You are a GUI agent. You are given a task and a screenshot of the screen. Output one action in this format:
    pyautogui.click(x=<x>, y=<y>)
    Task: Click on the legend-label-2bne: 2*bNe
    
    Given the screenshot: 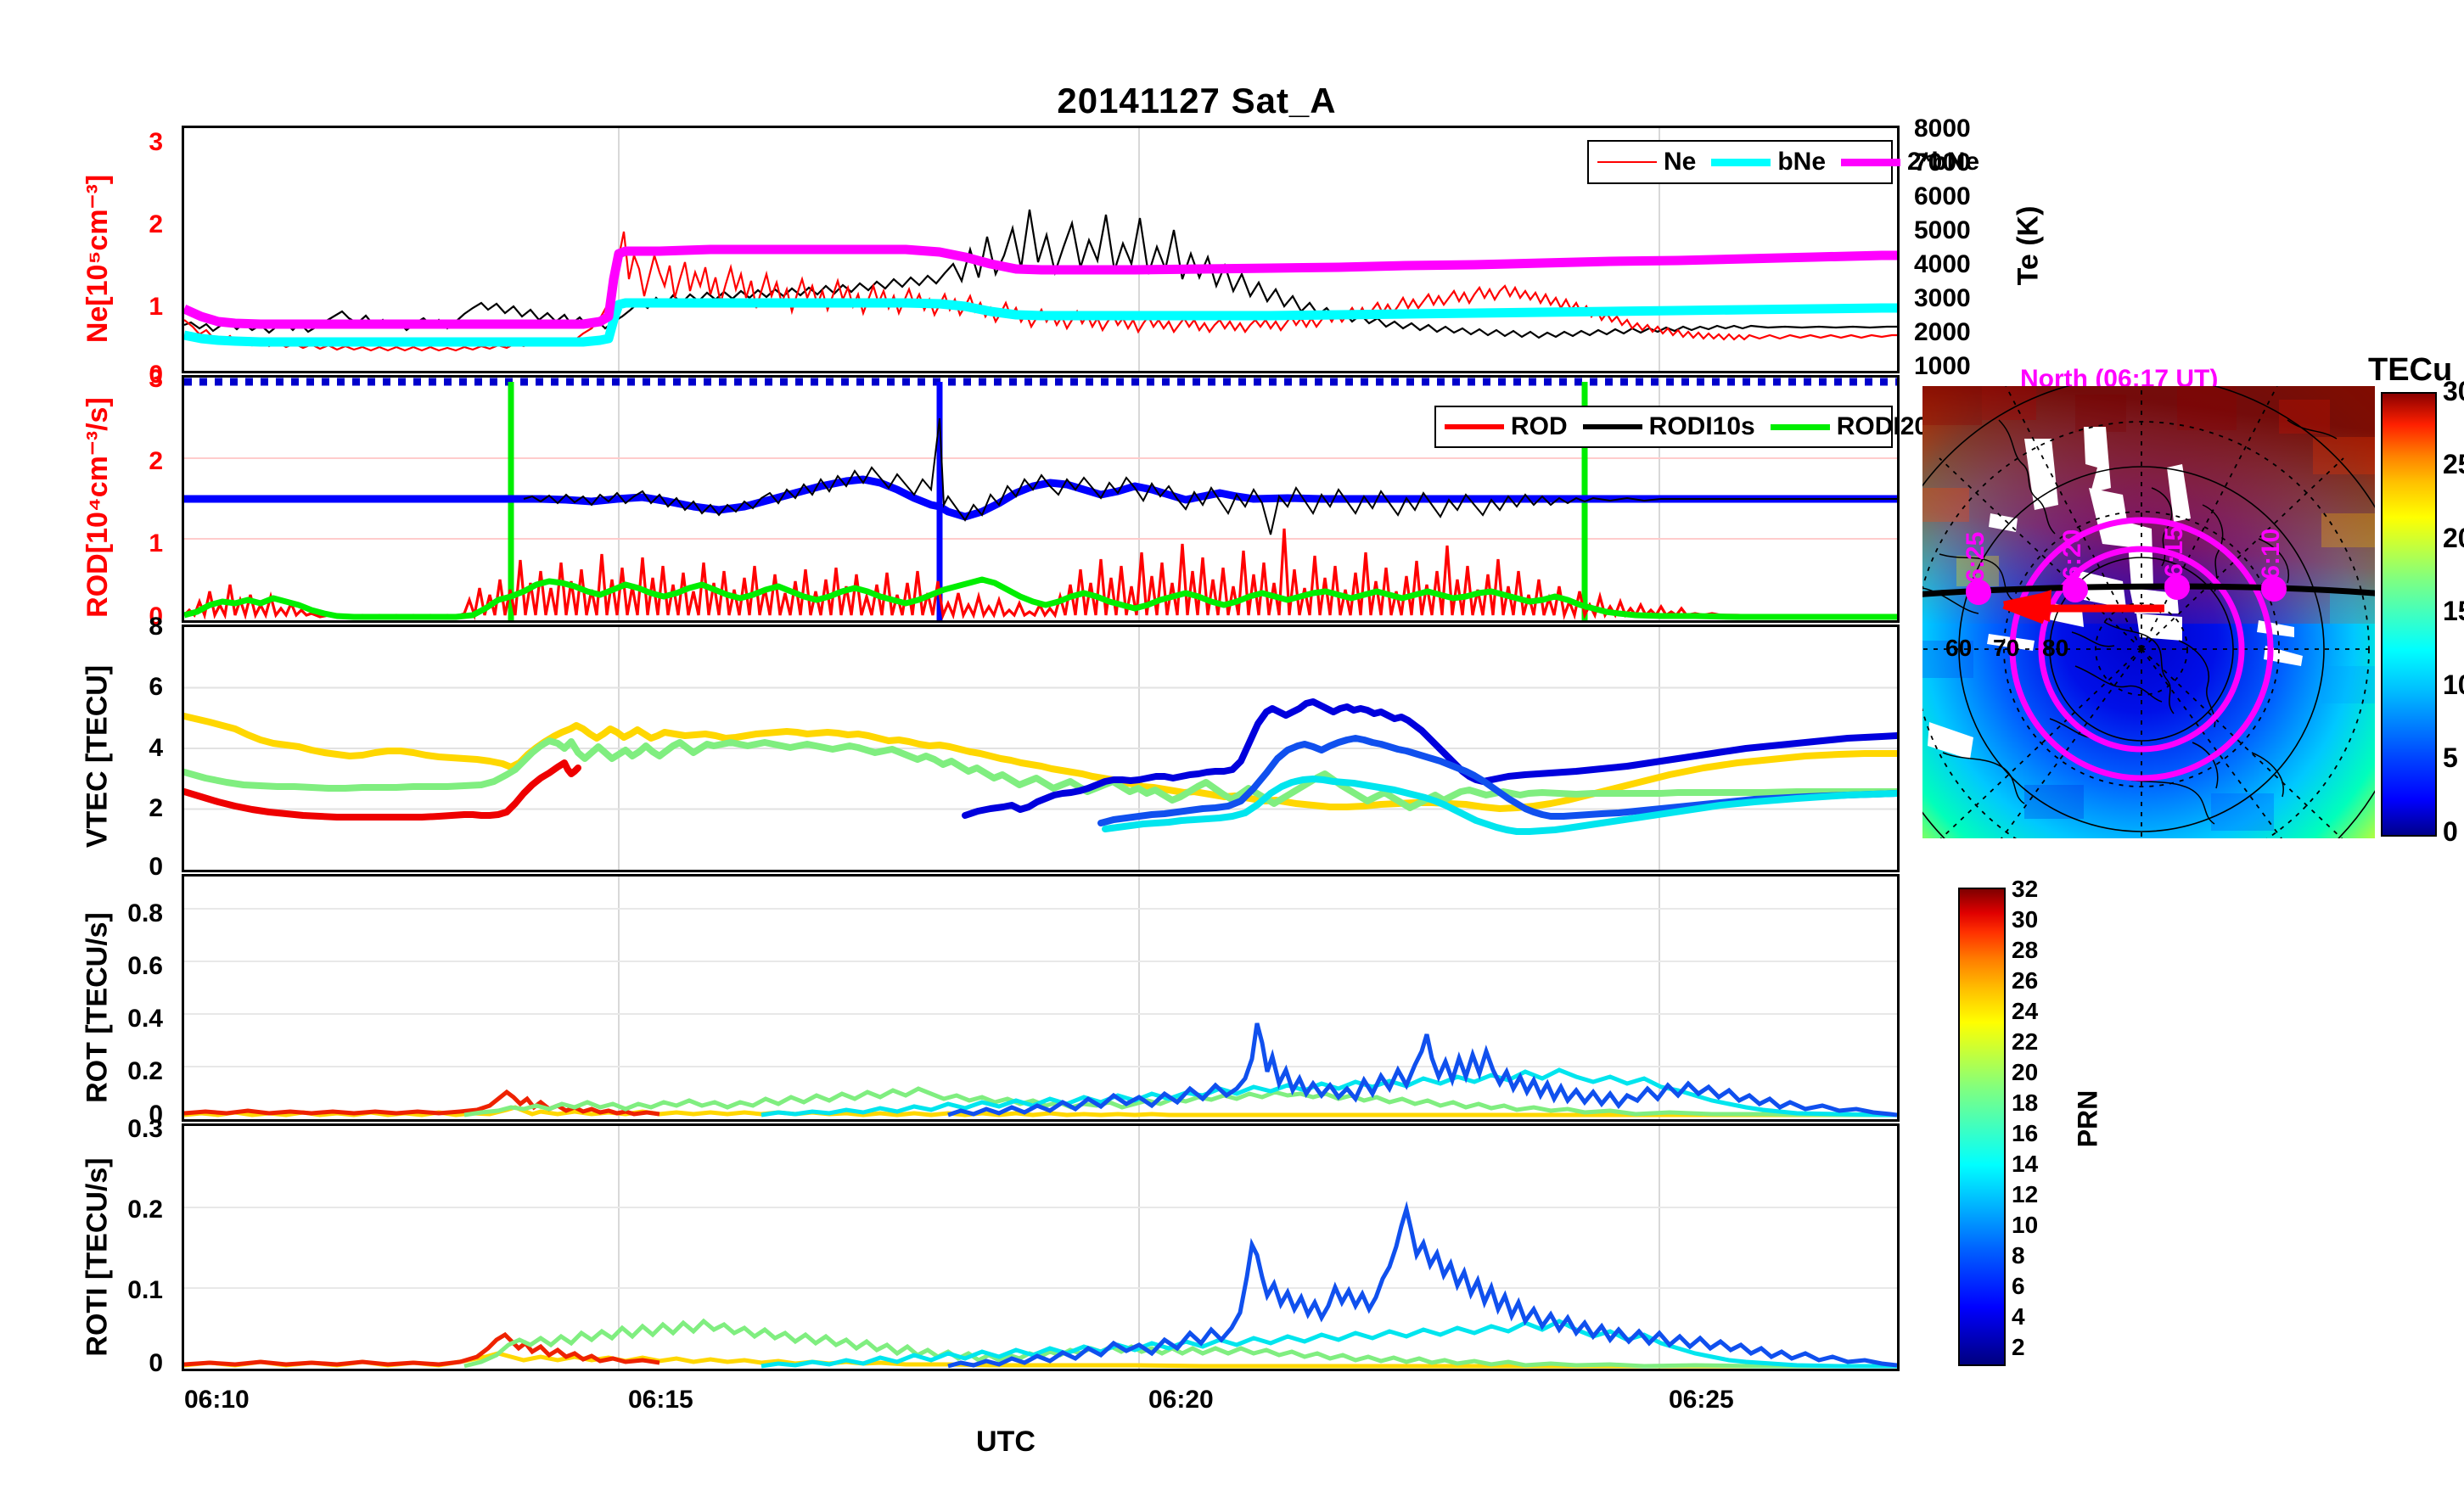 What is the action you would take?
    pyautogui.click(x=1944, y=162)
    